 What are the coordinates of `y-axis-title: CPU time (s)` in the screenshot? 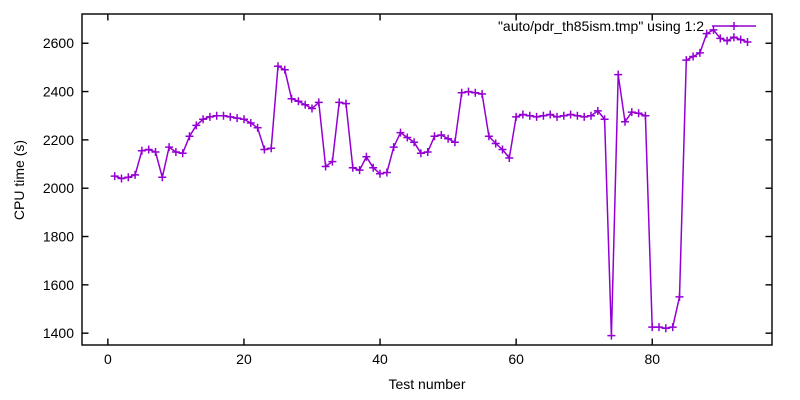 It's located at (19, 180).